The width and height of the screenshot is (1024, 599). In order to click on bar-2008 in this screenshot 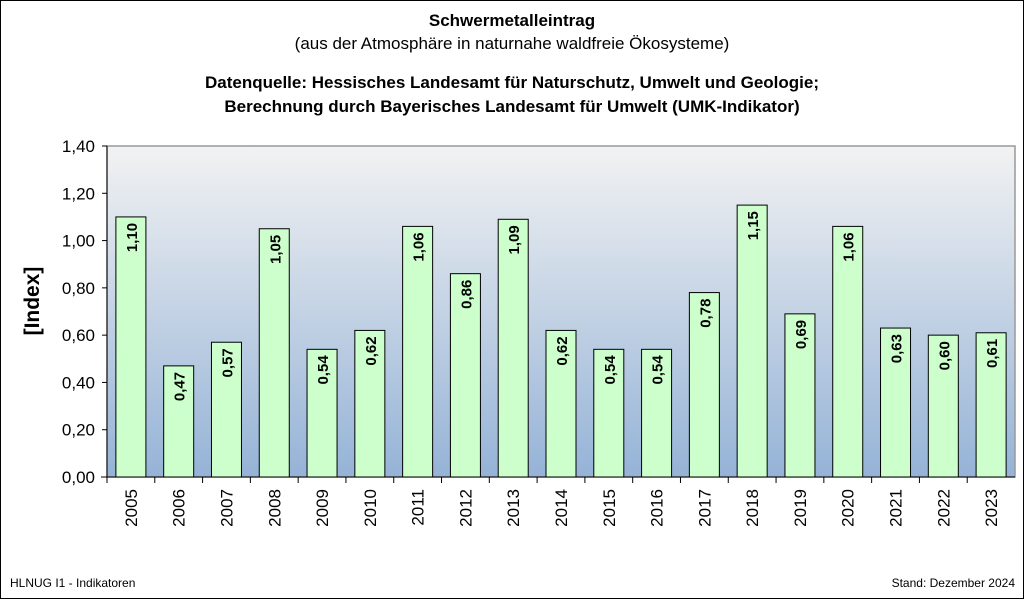, I will do `click(274, 353)`.